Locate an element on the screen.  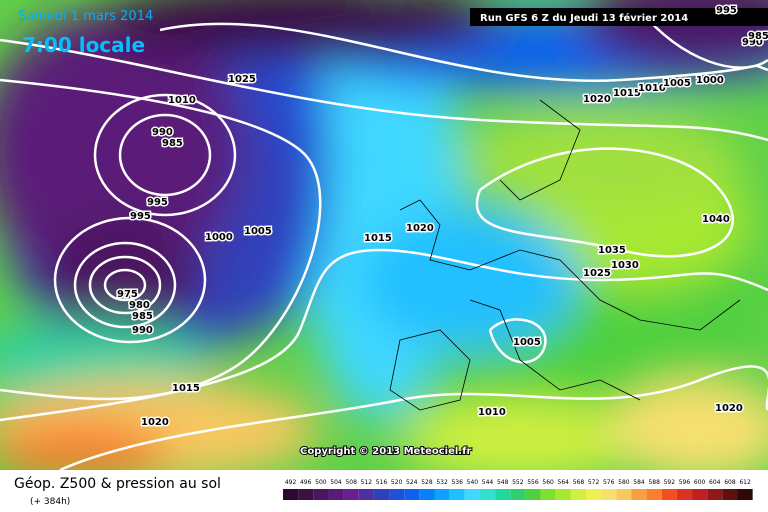
legend-label: 560 is located at coordinates (548, 482).